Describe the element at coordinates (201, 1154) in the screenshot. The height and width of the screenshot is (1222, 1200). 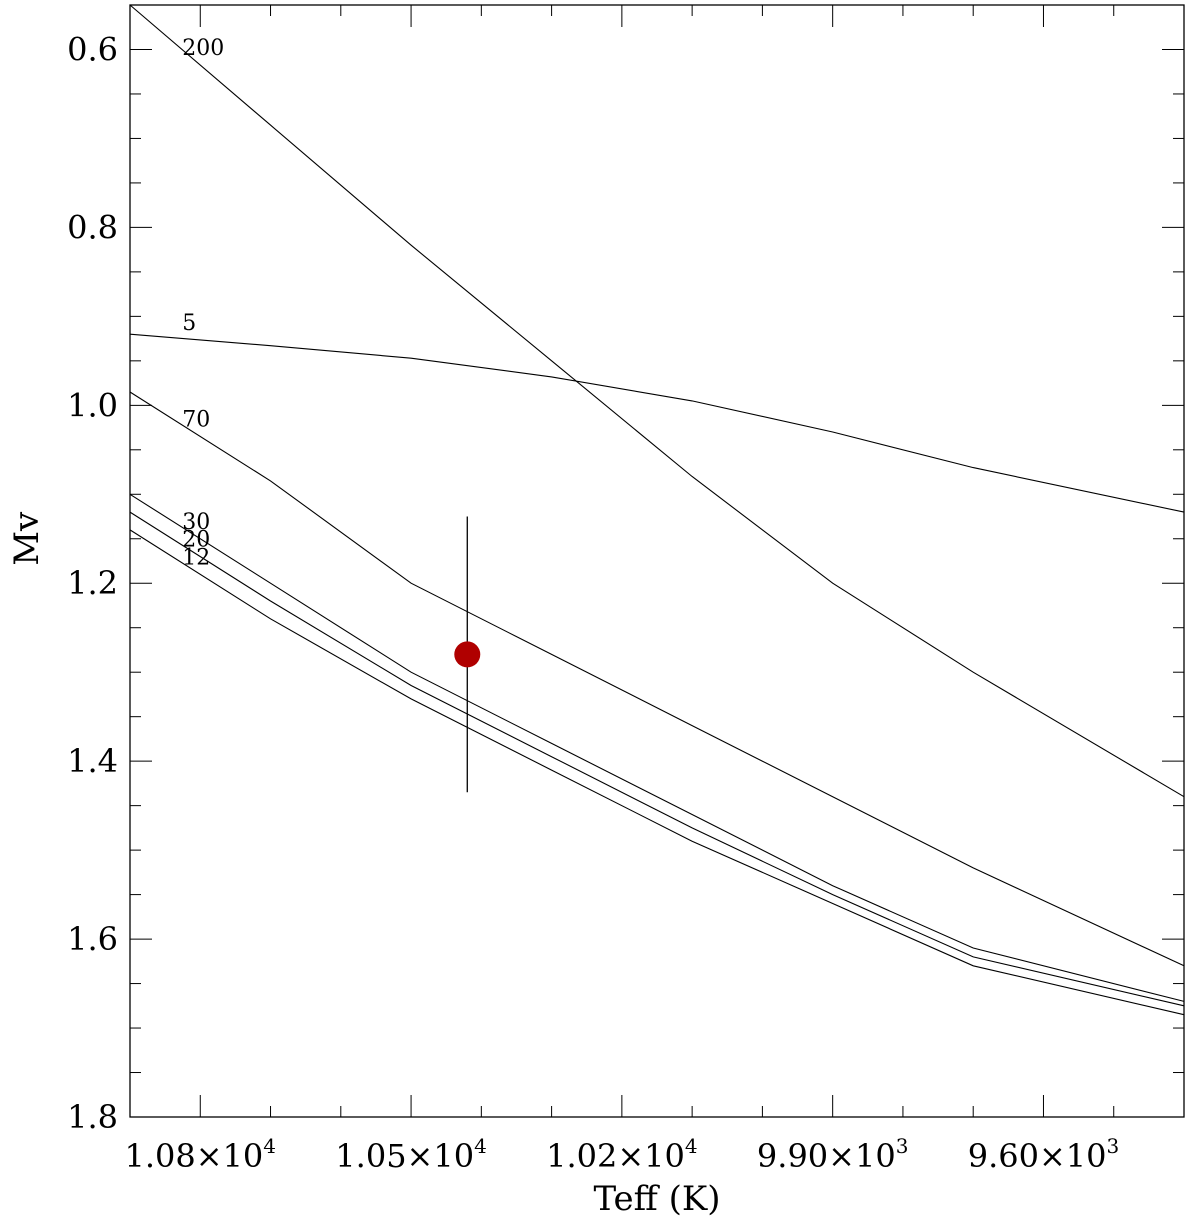
I see `x-tick-label: 1.08×104` at that location.